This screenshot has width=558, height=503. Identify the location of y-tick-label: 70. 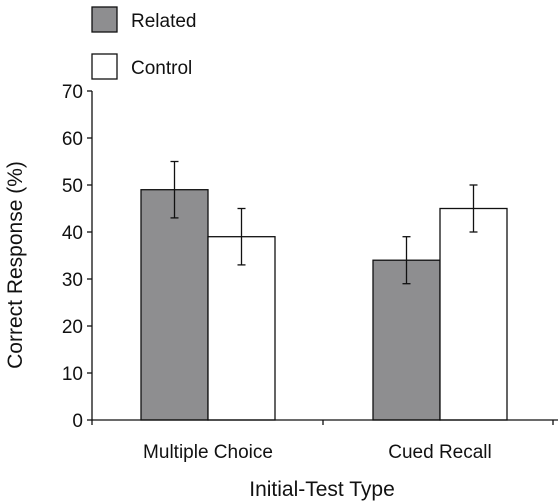
(72, 92).